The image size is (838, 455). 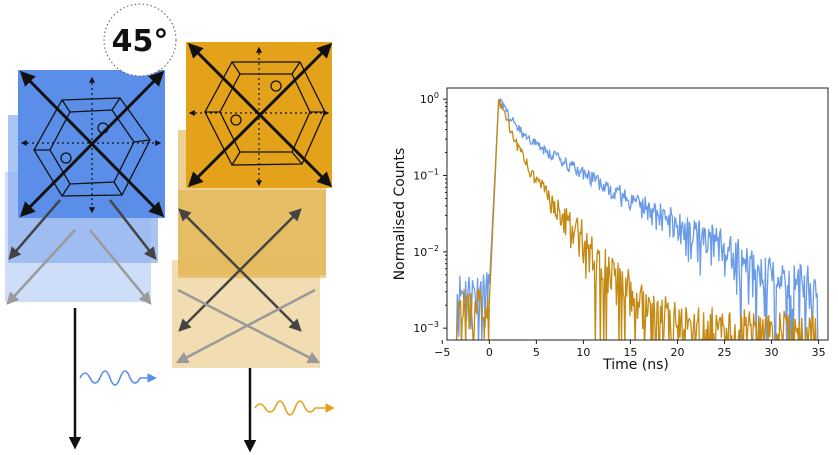 I want to click on y-tick-label: 10⁻³, so click(x=426, y=327).